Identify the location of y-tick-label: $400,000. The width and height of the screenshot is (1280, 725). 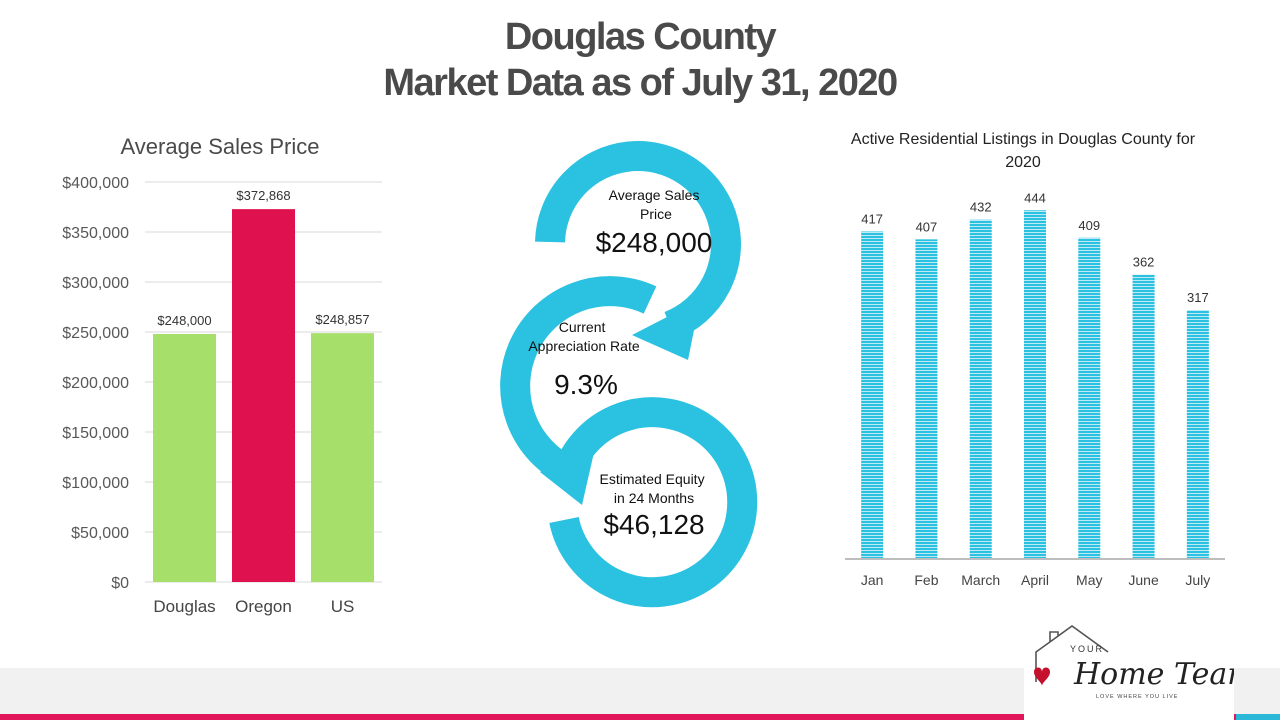
(95, 183).